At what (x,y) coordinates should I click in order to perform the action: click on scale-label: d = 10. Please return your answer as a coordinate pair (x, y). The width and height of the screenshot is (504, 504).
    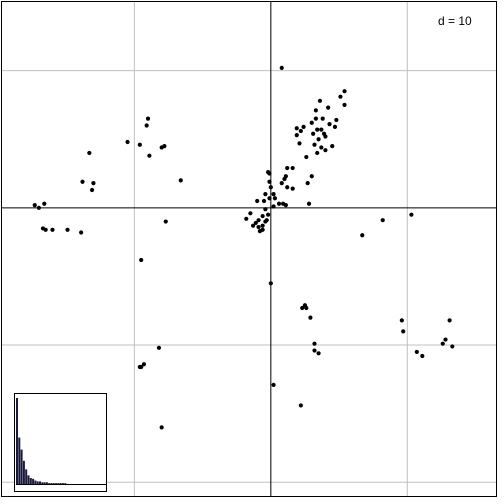
    Looking at the image, I should click on (455, 21).